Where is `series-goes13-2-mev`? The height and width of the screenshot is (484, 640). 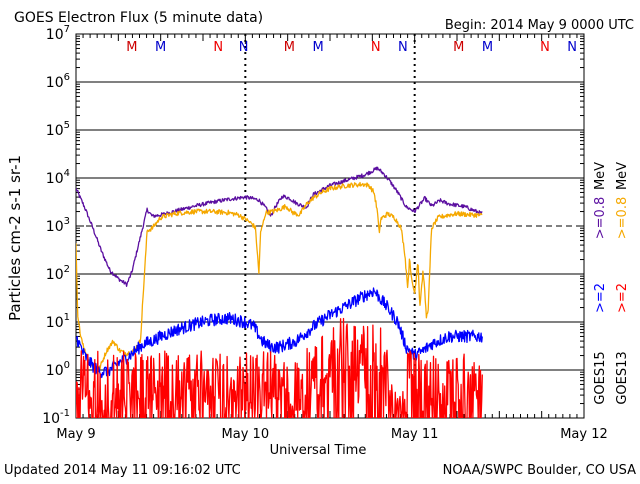 series-goes13-2-mev is located at coordinates (279, 367).